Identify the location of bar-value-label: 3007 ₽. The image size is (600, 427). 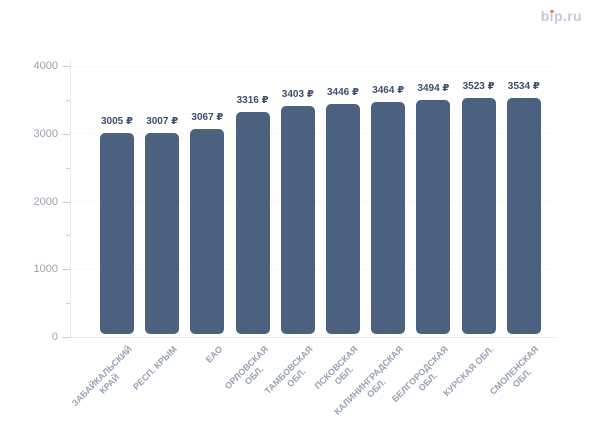
(162, 122).